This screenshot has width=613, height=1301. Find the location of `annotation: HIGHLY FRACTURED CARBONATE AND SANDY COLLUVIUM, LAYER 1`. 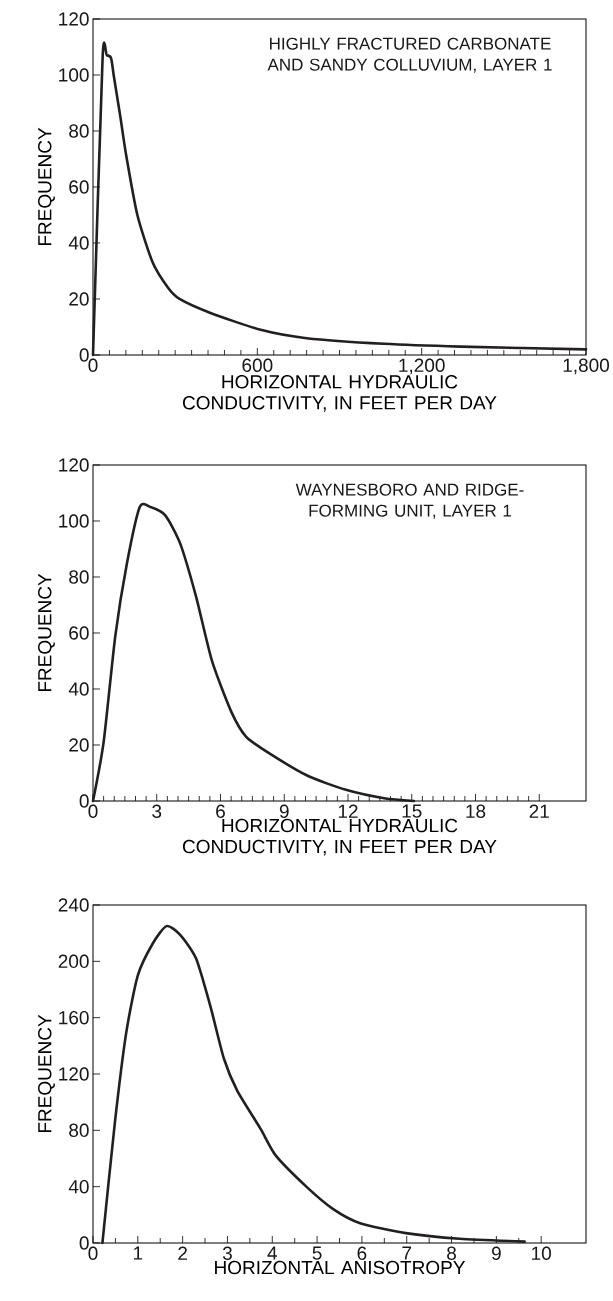

annotation: HIGHLY FRACTURED CARBONATE AND SANDY COLLUVIUM, LAYER 1 is located at coordinates (409, 55).